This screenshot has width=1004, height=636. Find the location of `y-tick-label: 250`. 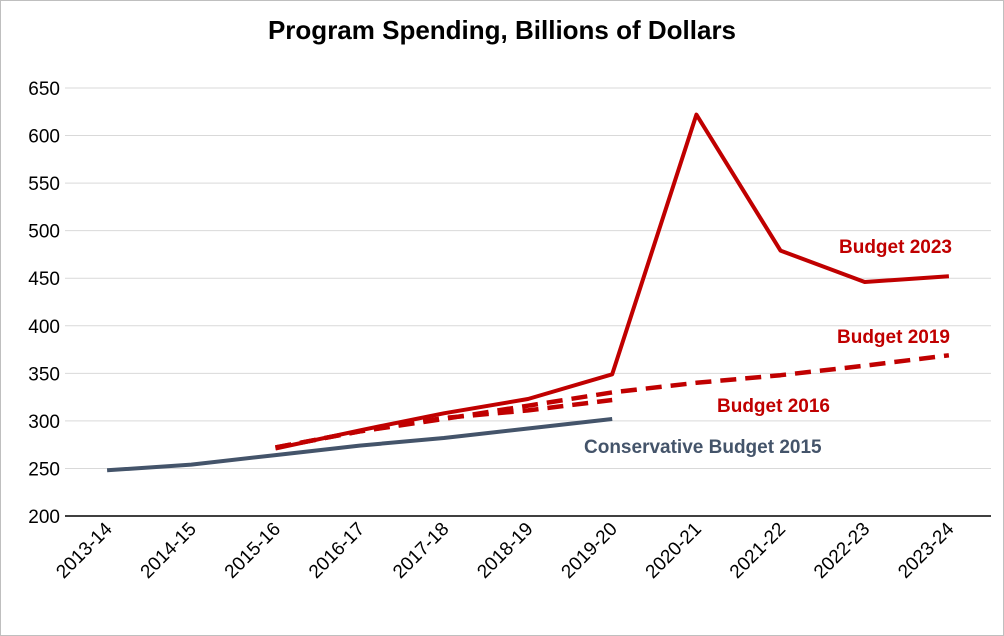

y-tick-label: 250 is located at coordinates (44, 469).